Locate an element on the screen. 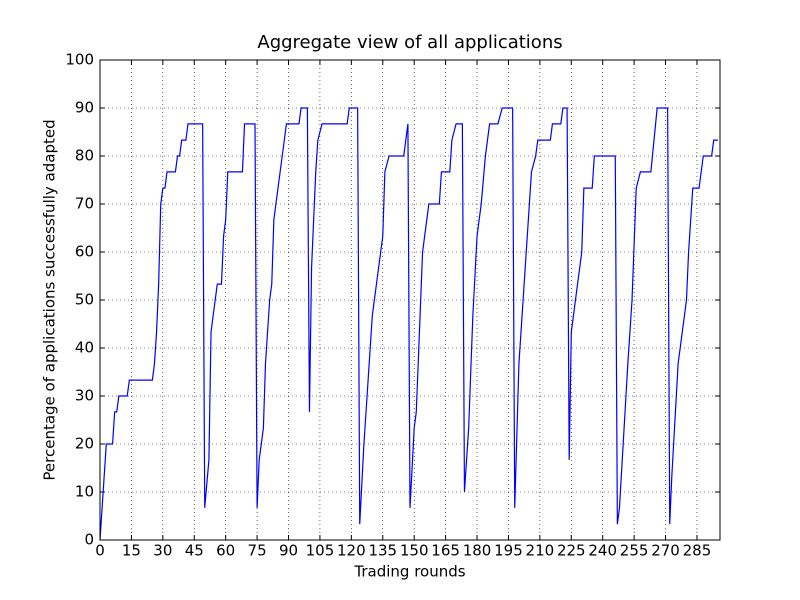  x-tick-label: 255 is located at coordinates (634, 551).